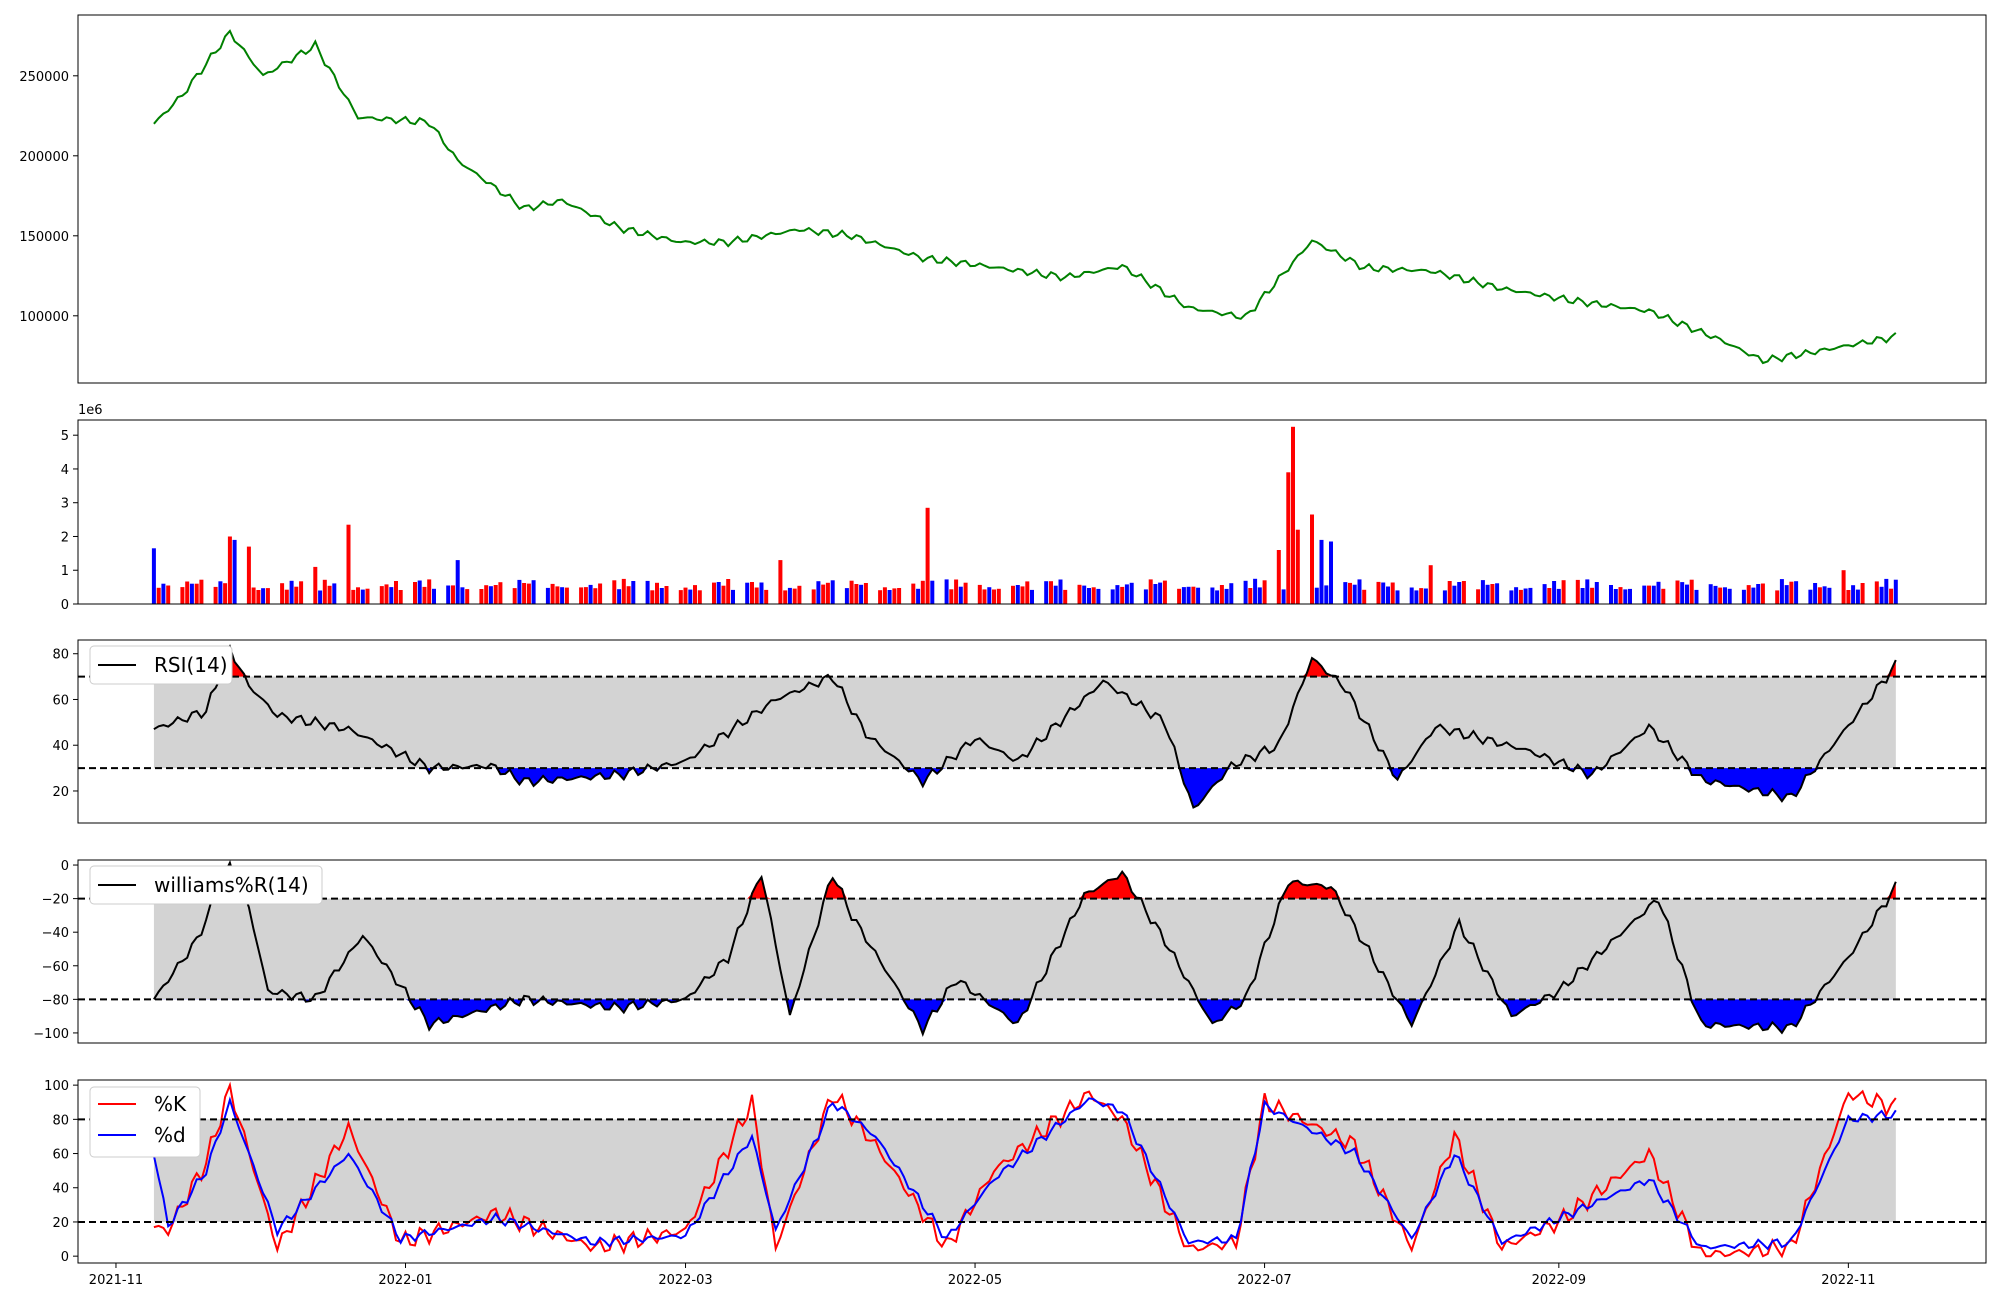 Image resolution: width=2000 pixels, height=1304 pixels. Describe the element at coordinates (55, 933) in the screenshot. I see `y-tick-label: −40` at that location.